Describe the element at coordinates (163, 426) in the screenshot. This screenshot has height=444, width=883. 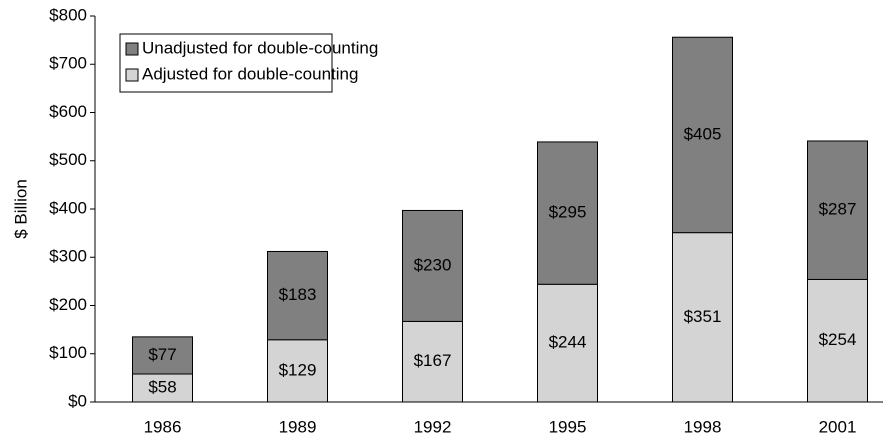
I see `x-tick-label: 1986` at that location.